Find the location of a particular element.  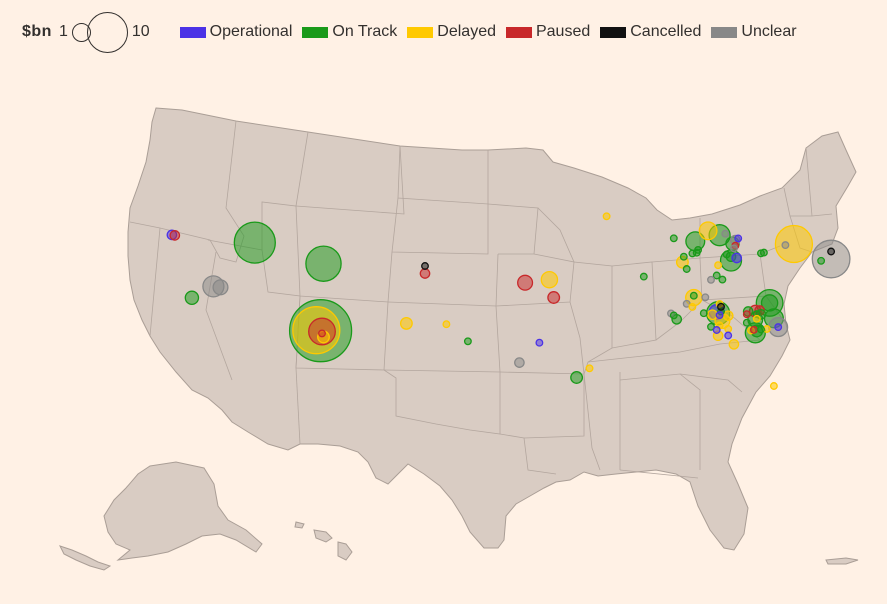

legend-label-unclear: Unclear is located at coordinates (769, 31).